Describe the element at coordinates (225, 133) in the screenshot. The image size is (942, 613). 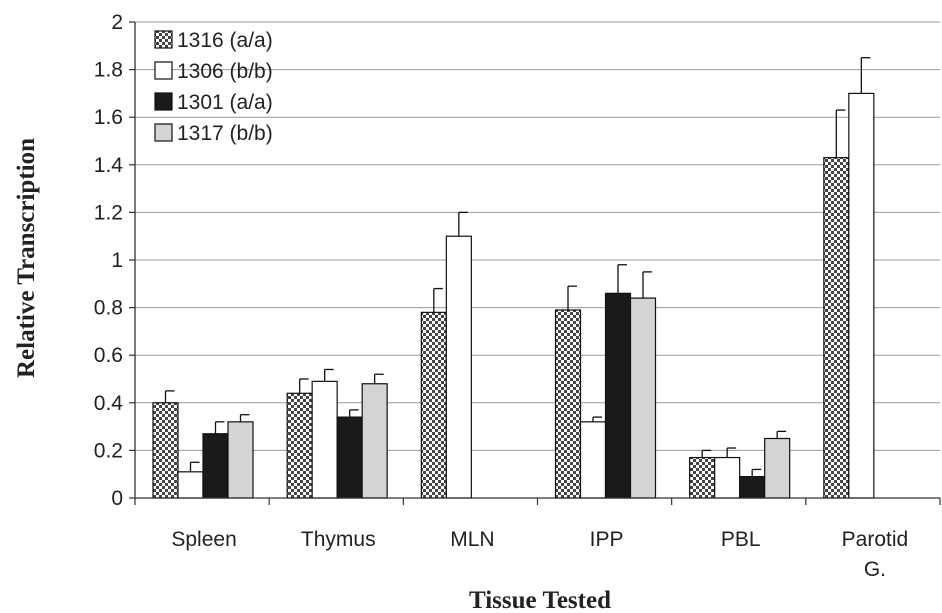
I see `legend-label: 1317 (b/b)` at that location.